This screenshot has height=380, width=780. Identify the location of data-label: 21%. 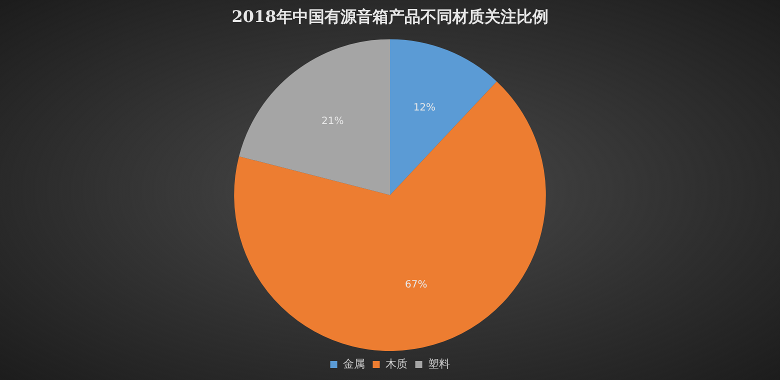
(333, 121).